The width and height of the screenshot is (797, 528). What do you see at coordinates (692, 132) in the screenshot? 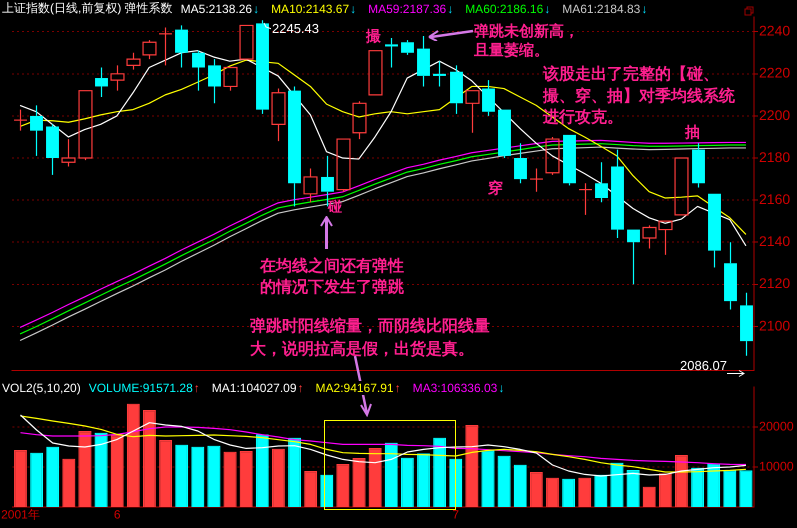
I see `annotation: 抽` at bounding box center [692, 132].